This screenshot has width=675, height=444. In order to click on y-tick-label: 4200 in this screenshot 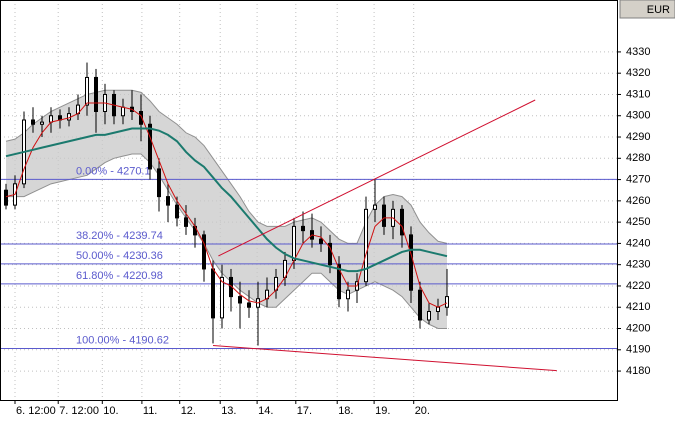, I will do `click(638, 328)`.